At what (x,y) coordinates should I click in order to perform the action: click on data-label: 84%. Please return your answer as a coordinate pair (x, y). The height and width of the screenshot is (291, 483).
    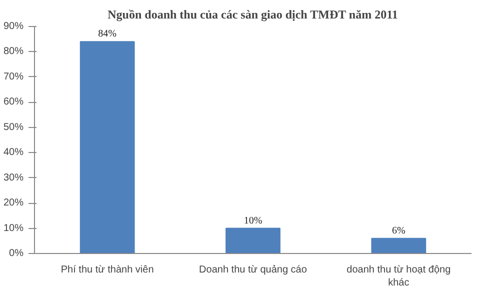
    Looking at the image, I should click on (107, 34).